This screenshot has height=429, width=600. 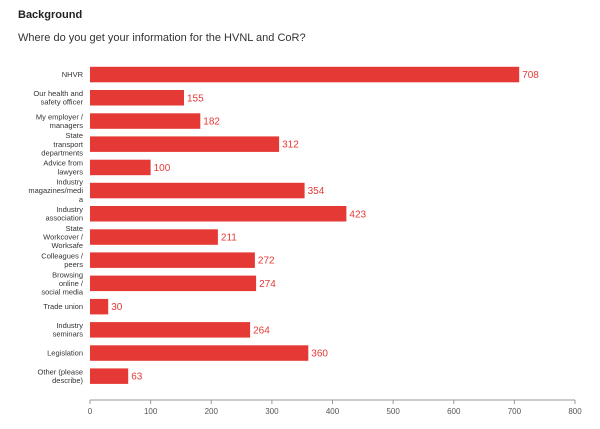 I want to click on x-tick-label: 200, so click(x=212, y=411).